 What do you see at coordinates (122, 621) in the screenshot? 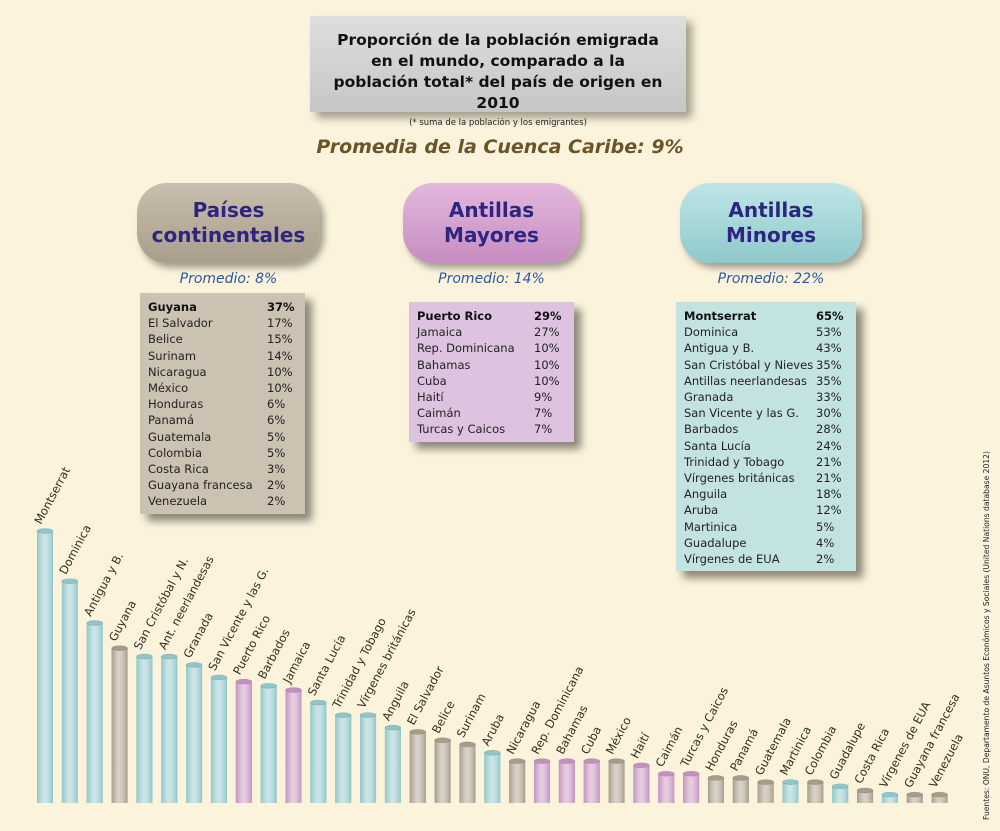
I see `bar-label: Guyana` at bounding box center [122, 621].